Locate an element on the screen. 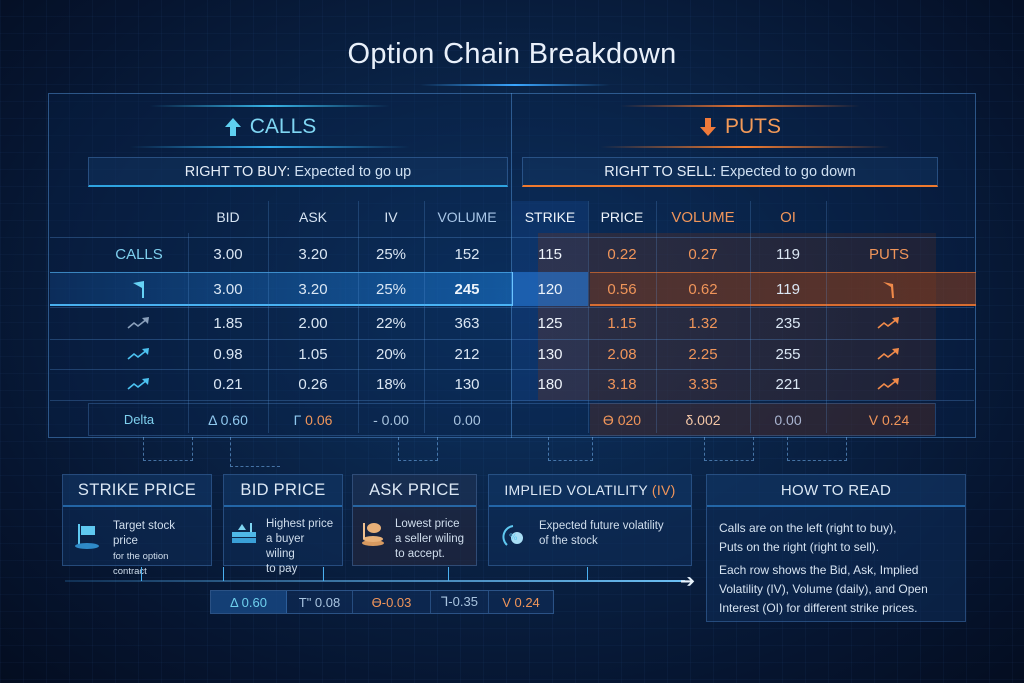 The width and height of the screenshot is (1024, 683). strike-cell: 120 is located at coordinates (550, 289).